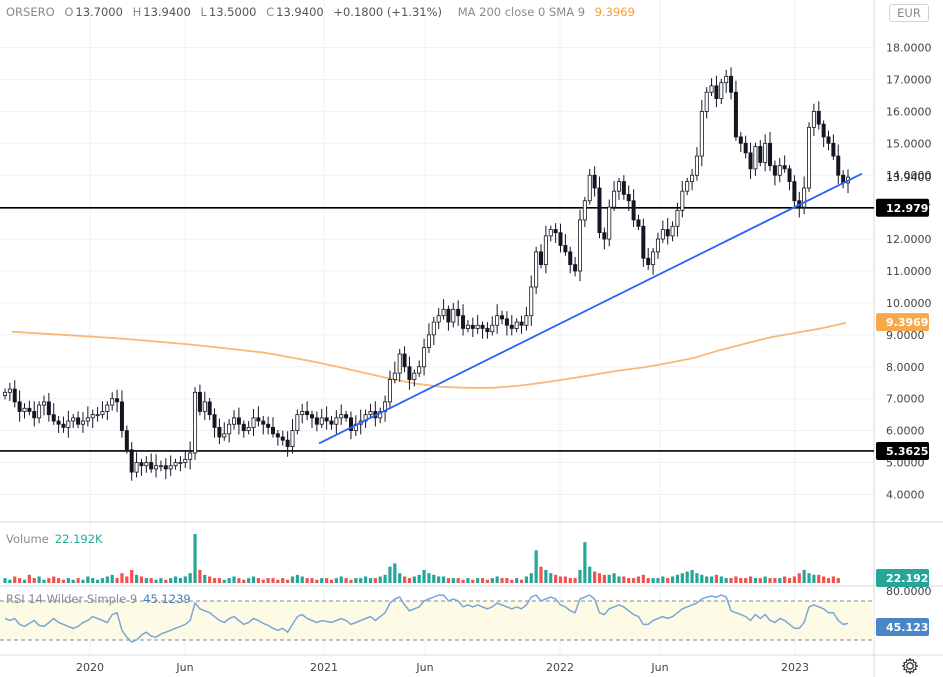 This screenshot has width=943, height=677. What do you see at coordinates (167, 599) in the screenshot?
I see `rsi-value: 45.1239` at bounding box center [167, 599].